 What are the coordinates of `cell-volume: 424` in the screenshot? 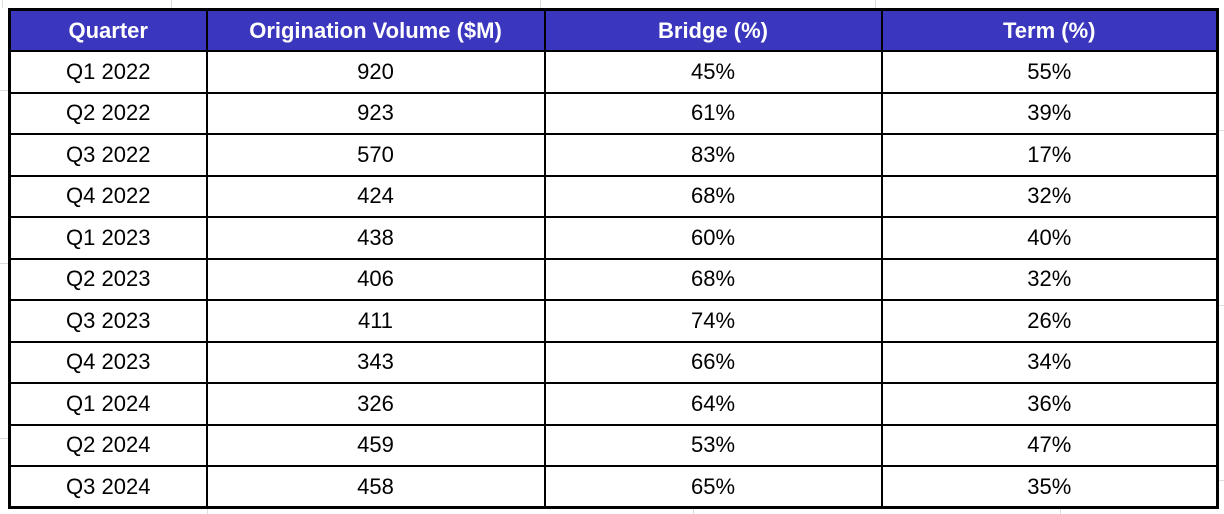 It's located at (375, 196).